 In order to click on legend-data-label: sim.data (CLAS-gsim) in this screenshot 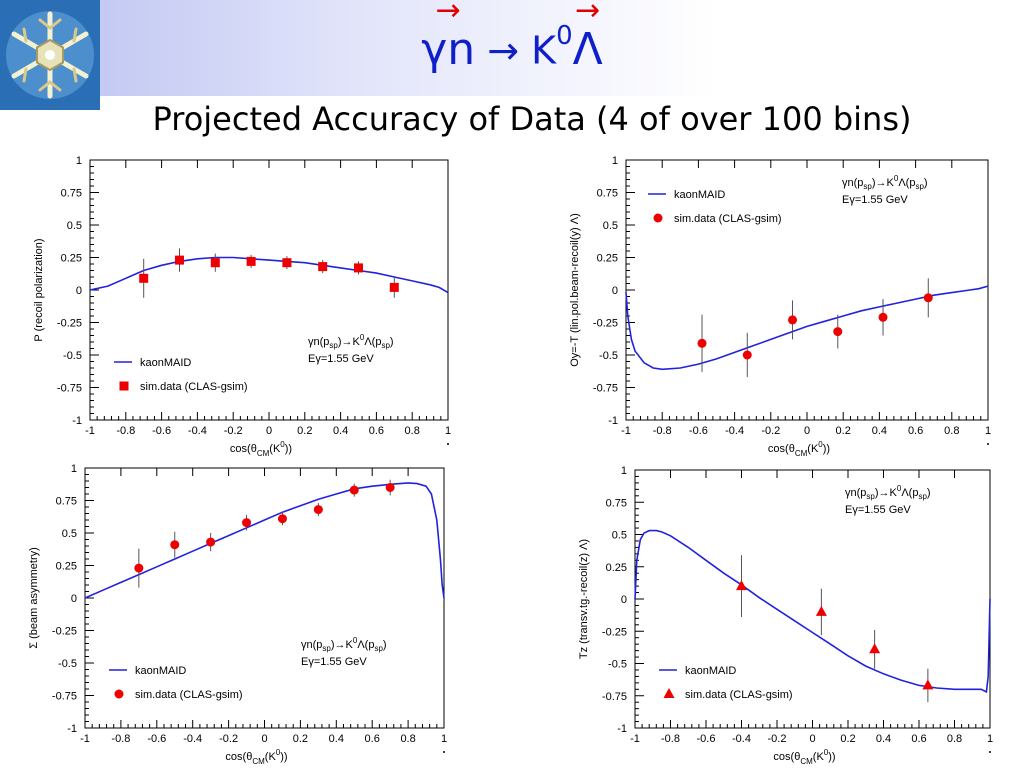, I will do `click(728, 219)`.